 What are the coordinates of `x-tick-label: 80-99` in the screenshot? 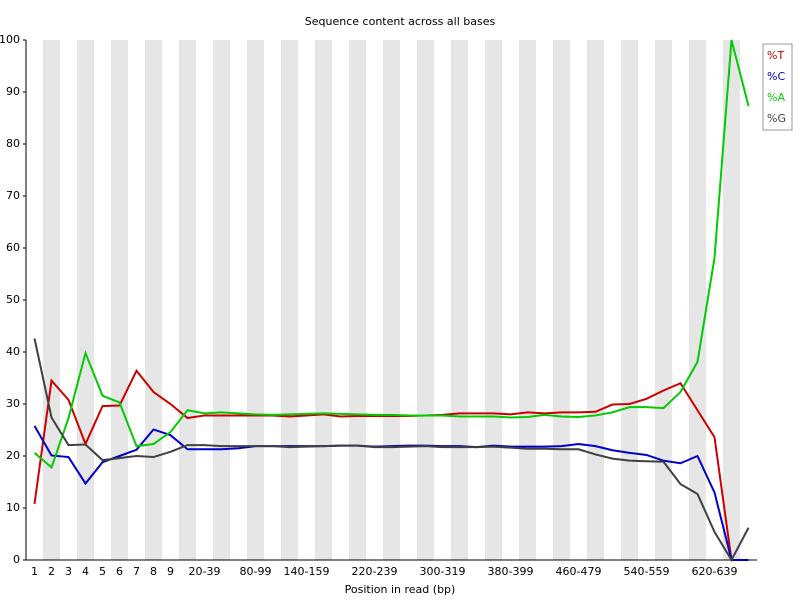 It's located at (256, 571).